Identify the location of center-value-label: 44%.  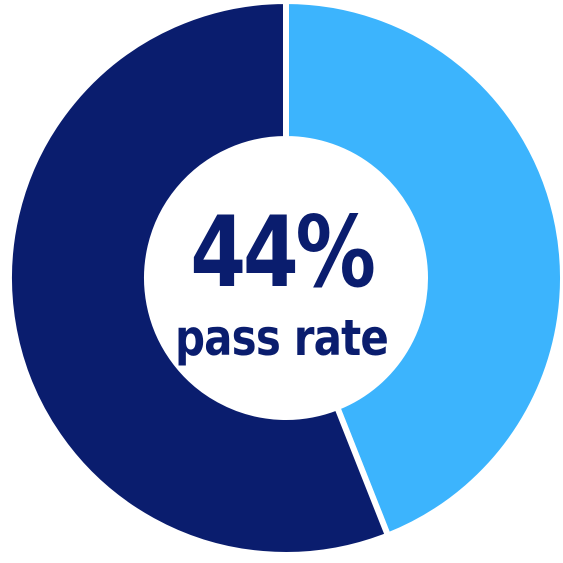
(283, 253).